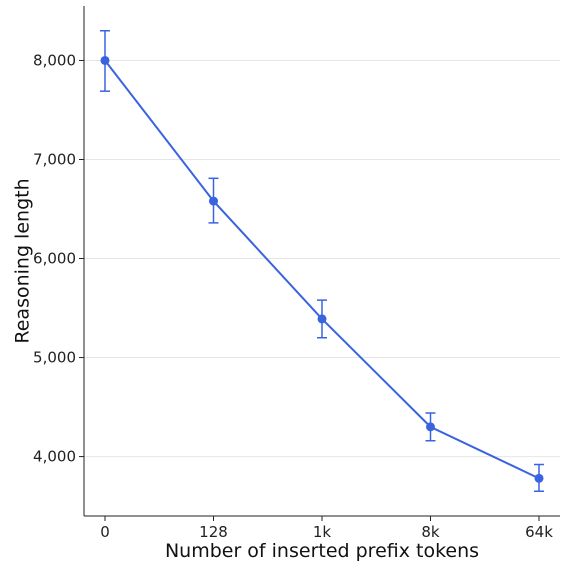 Image resolution: width=568 pixels, height=569 pixels. What do you see at coordinates (54, 159) in the screenshot?
I see `y-tick-label: 7,000` at bounding box center [54, 159].